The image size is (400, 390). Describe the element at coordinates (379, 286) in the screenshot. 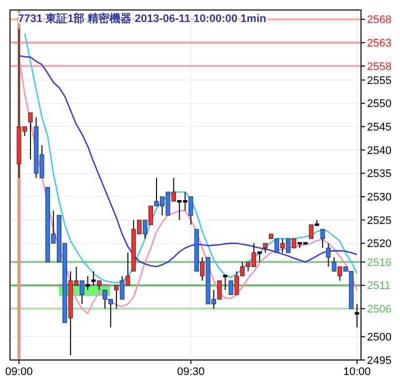

I see `ref-line-label: 2511` at that location.